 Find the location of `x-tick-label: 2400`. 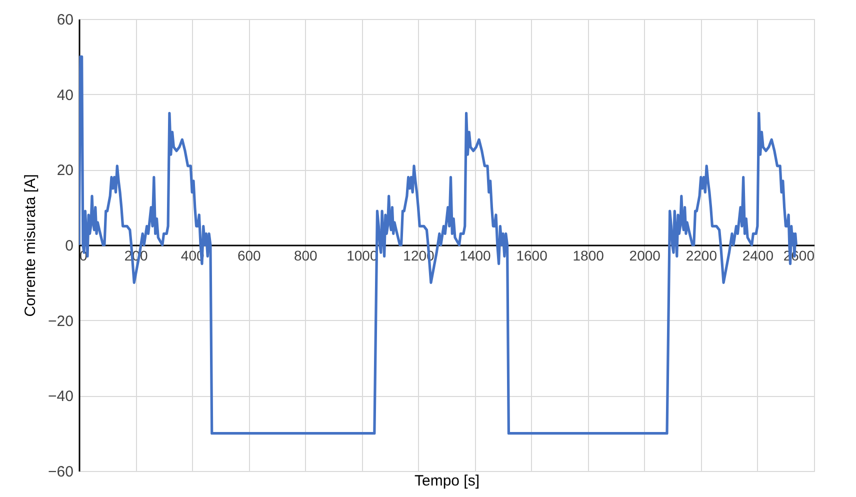

x-tick-label: 2400 is located at coordinates (758, 256).